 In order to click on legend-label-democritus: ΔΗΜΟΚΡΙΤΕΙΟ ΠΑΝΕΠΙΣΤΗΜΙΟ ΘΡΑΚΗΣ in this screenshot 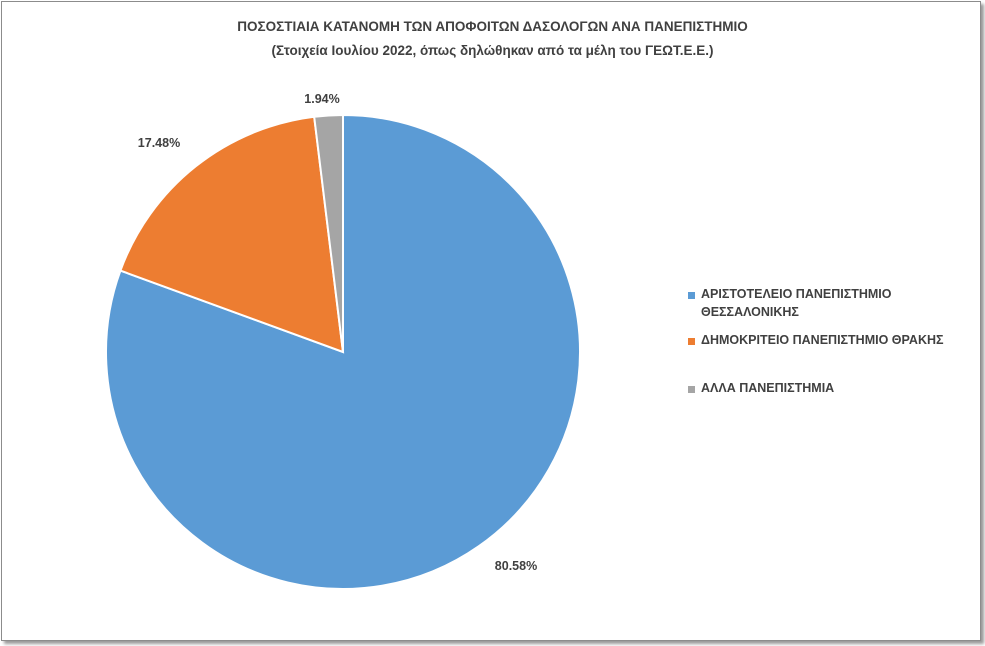, I will do `click(822, 340)`.